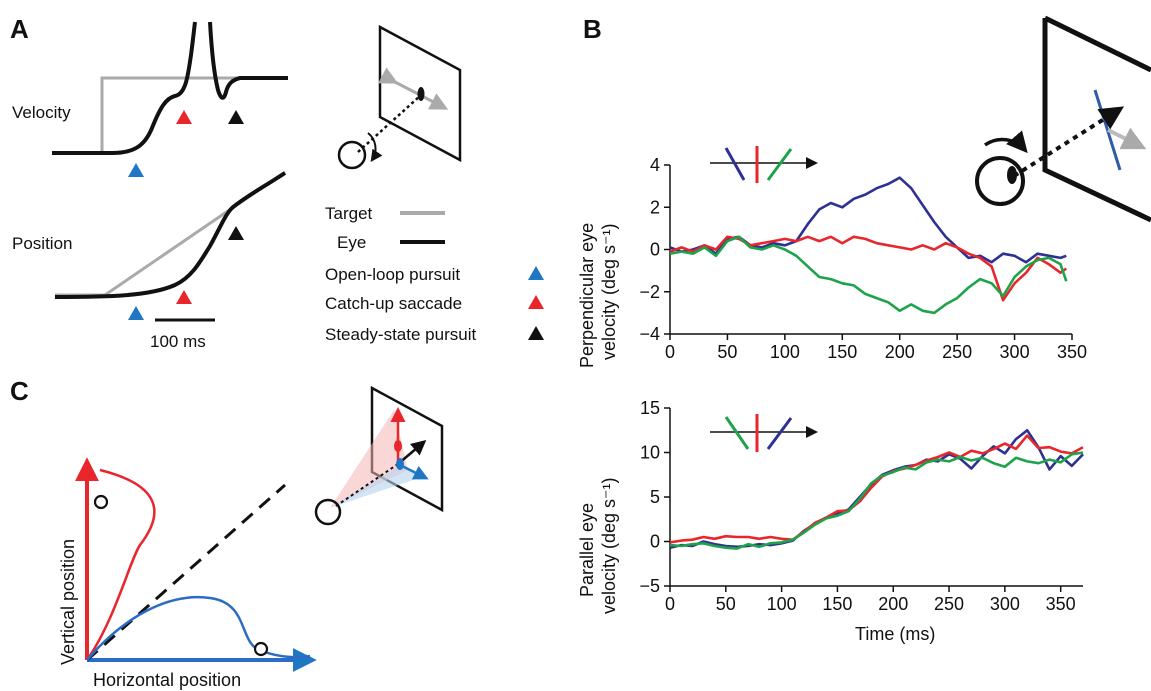 The height and width of the screenshot is (691, 1151). Describe the element at coordinates (1061, 604) in the screenshot. I see `chart2-x-tick-label: 350` at that location.